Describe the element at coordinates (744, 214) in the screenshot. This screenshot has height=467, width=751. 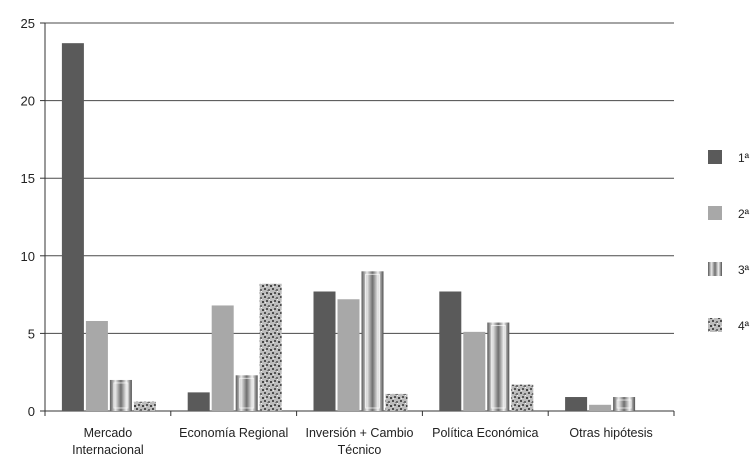
I see `legend-label: 2ª` at that location.